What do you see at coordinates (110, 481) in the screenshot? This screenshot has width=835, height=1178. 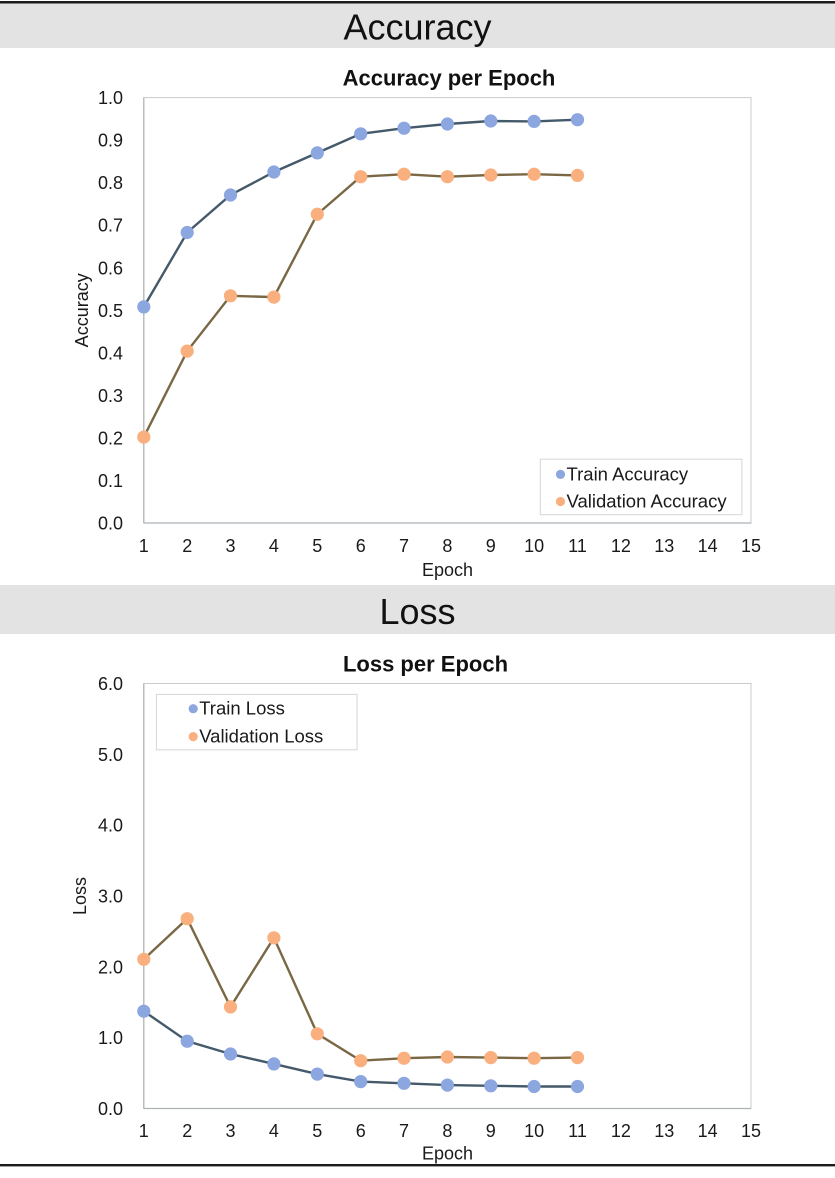 I see `svg-text: 0.1` at bounding box center [110, 481].